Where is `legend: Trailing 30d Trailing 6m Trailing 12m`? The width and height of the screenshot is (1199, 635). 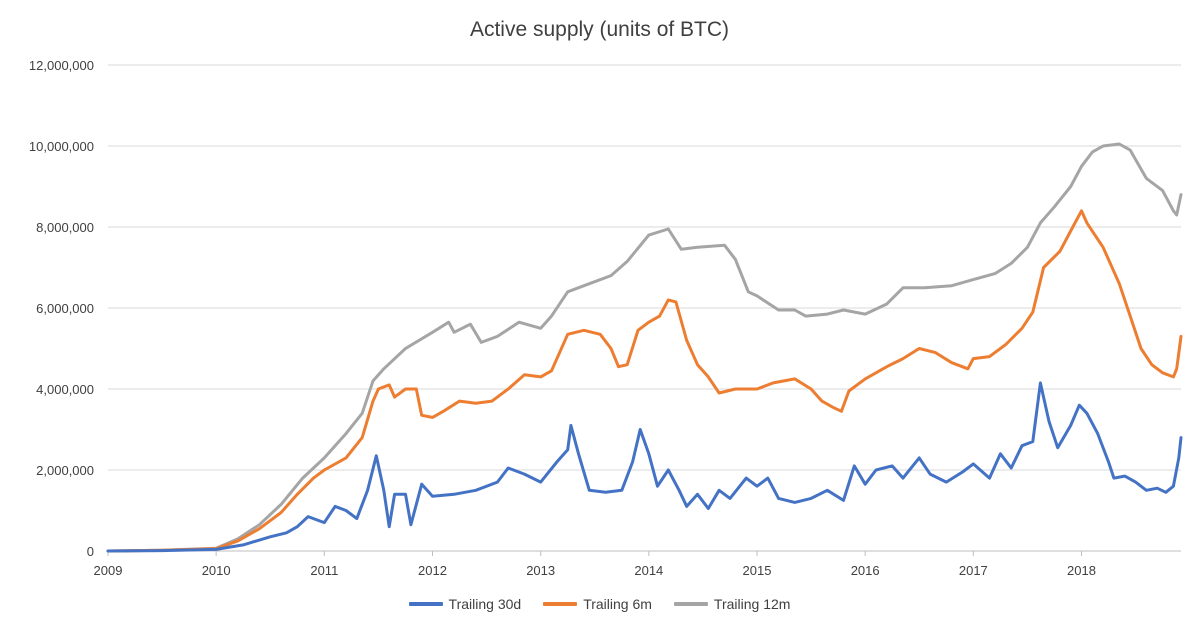 legend: Trailing 30d Trailing 6m Trailing 12m is located at coordinates (599, 604).